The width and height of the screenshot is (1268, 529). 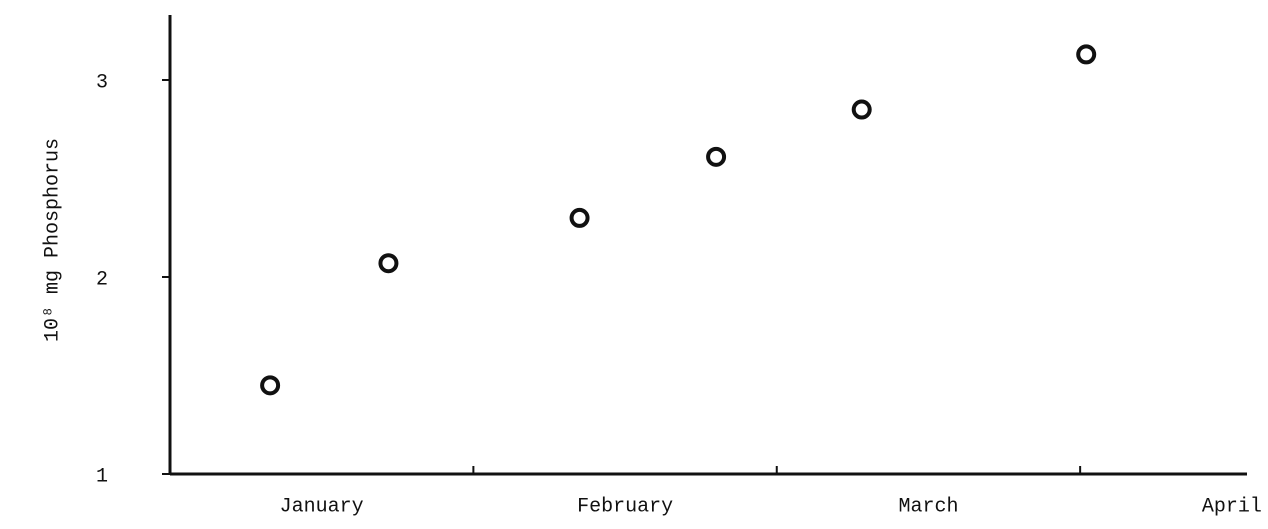 What do you see at coordinates (102, 279) in the screenshot?
I see `y-tick-label: 2` at bounding box center [102, 279].